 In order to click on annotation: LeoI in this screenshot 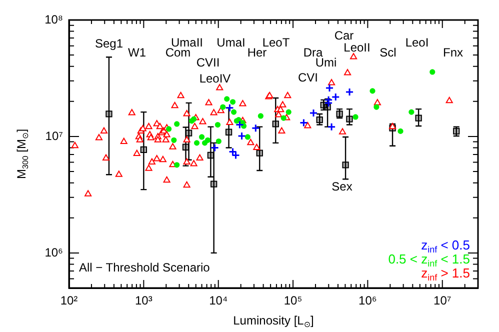, I will do `click(417, 42)`.